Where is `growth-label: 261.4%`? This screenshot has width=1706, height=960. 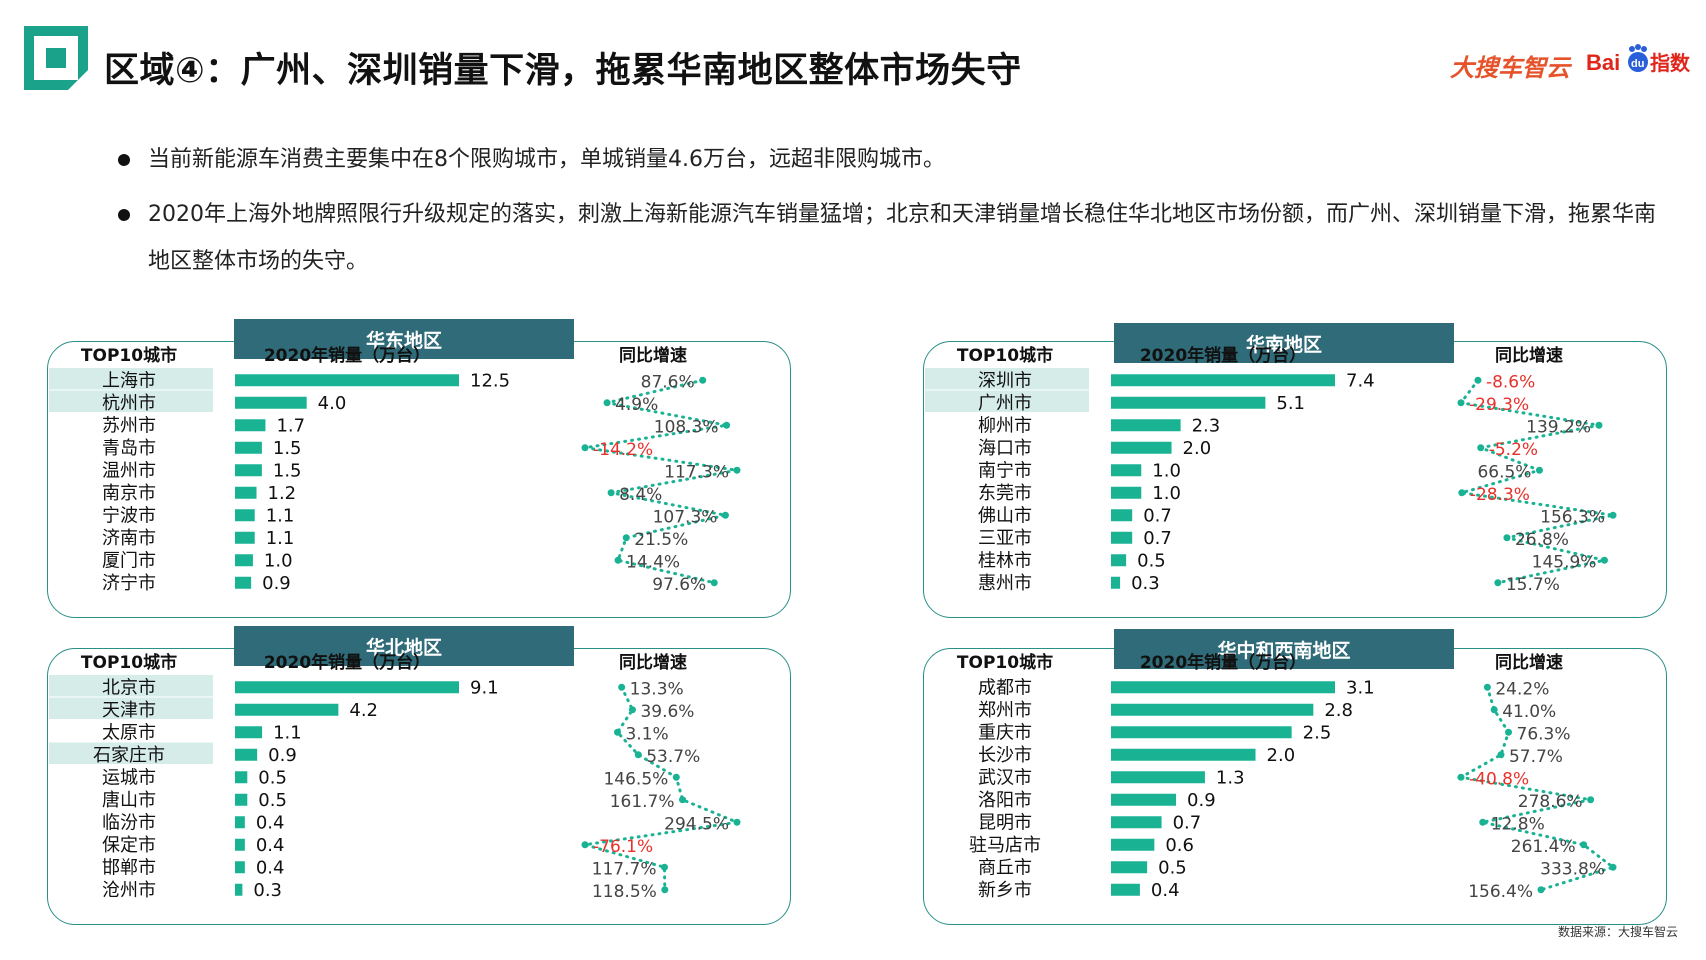
growth-label: 261.4% is located at coordinates (1543, 847).